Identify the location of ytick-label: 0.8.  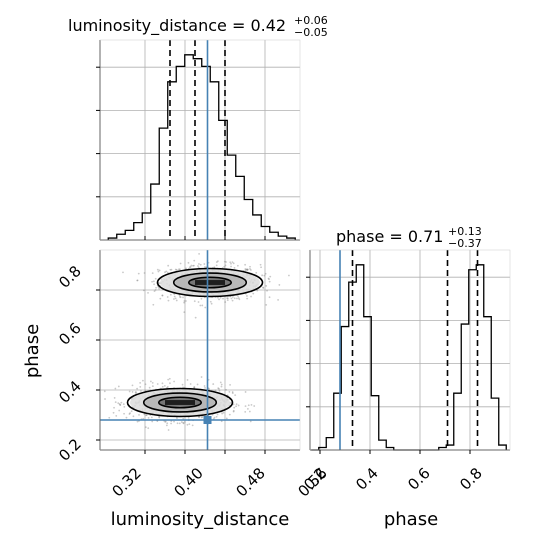
(70, 277).